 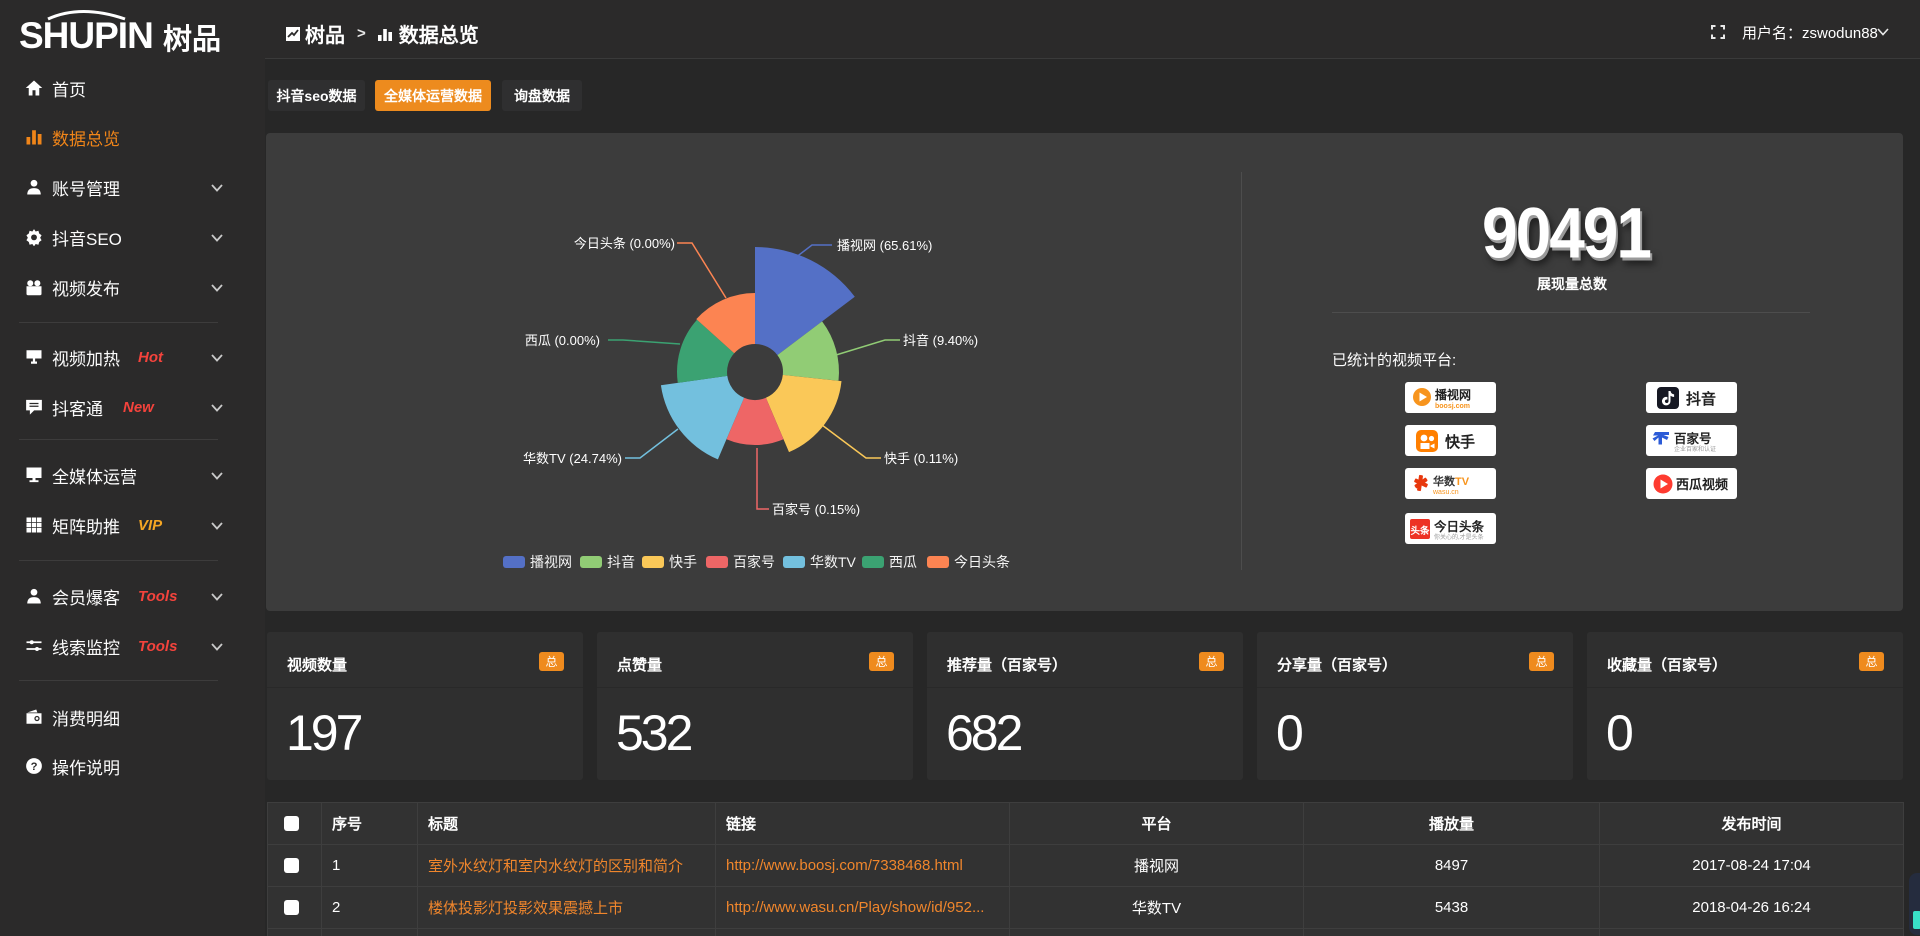 What do you see at coordinates (1452, 406) in the screenshot?
I see `svg-text: boosj.com` at bounding box center [1452, 406].